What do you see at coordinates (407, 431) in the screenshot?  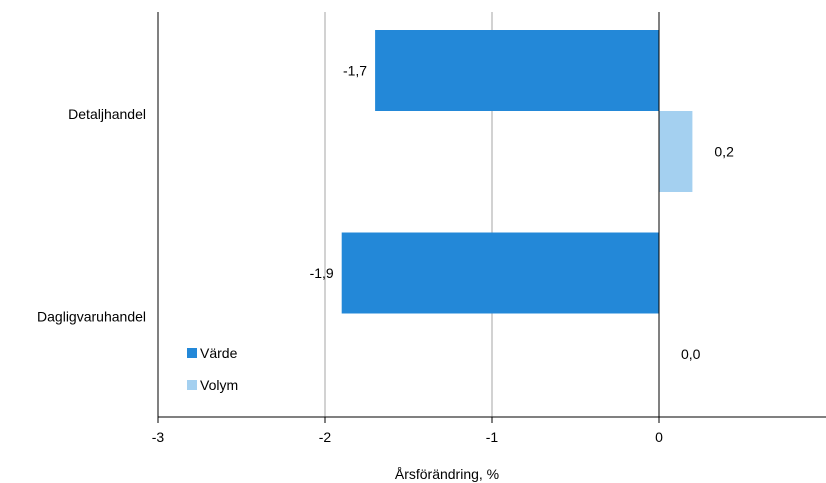 I see `x-ticks: -3 -2 -1 0` at bounding box center [407, 431].